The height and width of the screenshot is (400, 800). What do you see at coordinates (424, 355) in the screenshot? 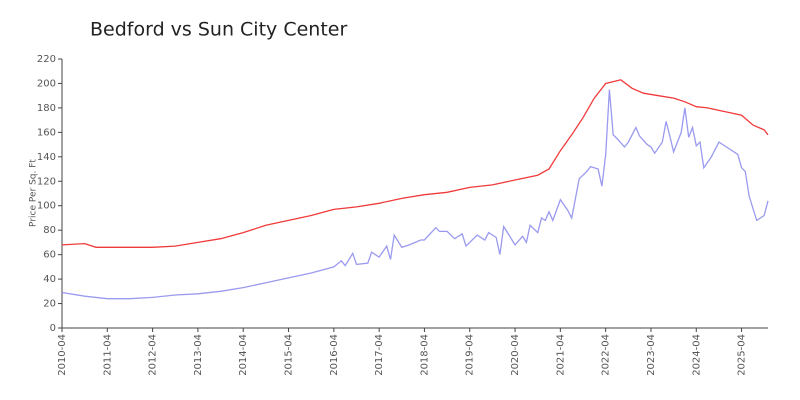
I see `x-tick-label: 2018-04` at bounding box center [424, 355].